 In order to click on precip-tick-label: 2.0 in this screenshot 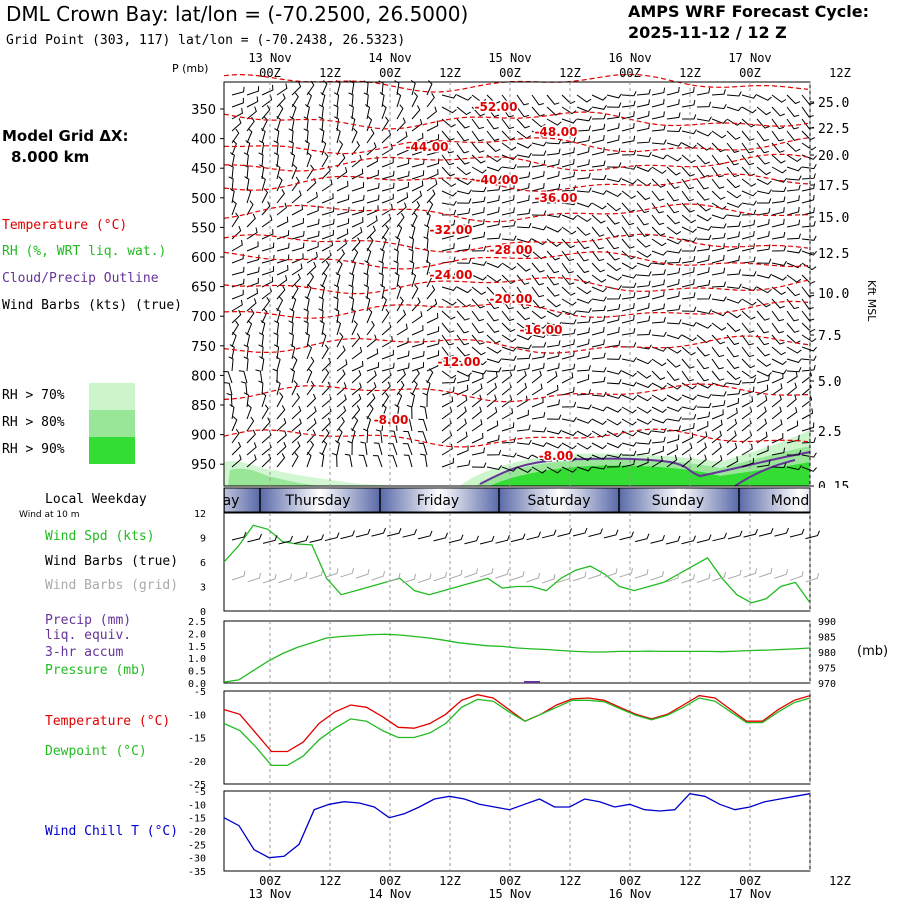, I will do `click(197, 634)`.